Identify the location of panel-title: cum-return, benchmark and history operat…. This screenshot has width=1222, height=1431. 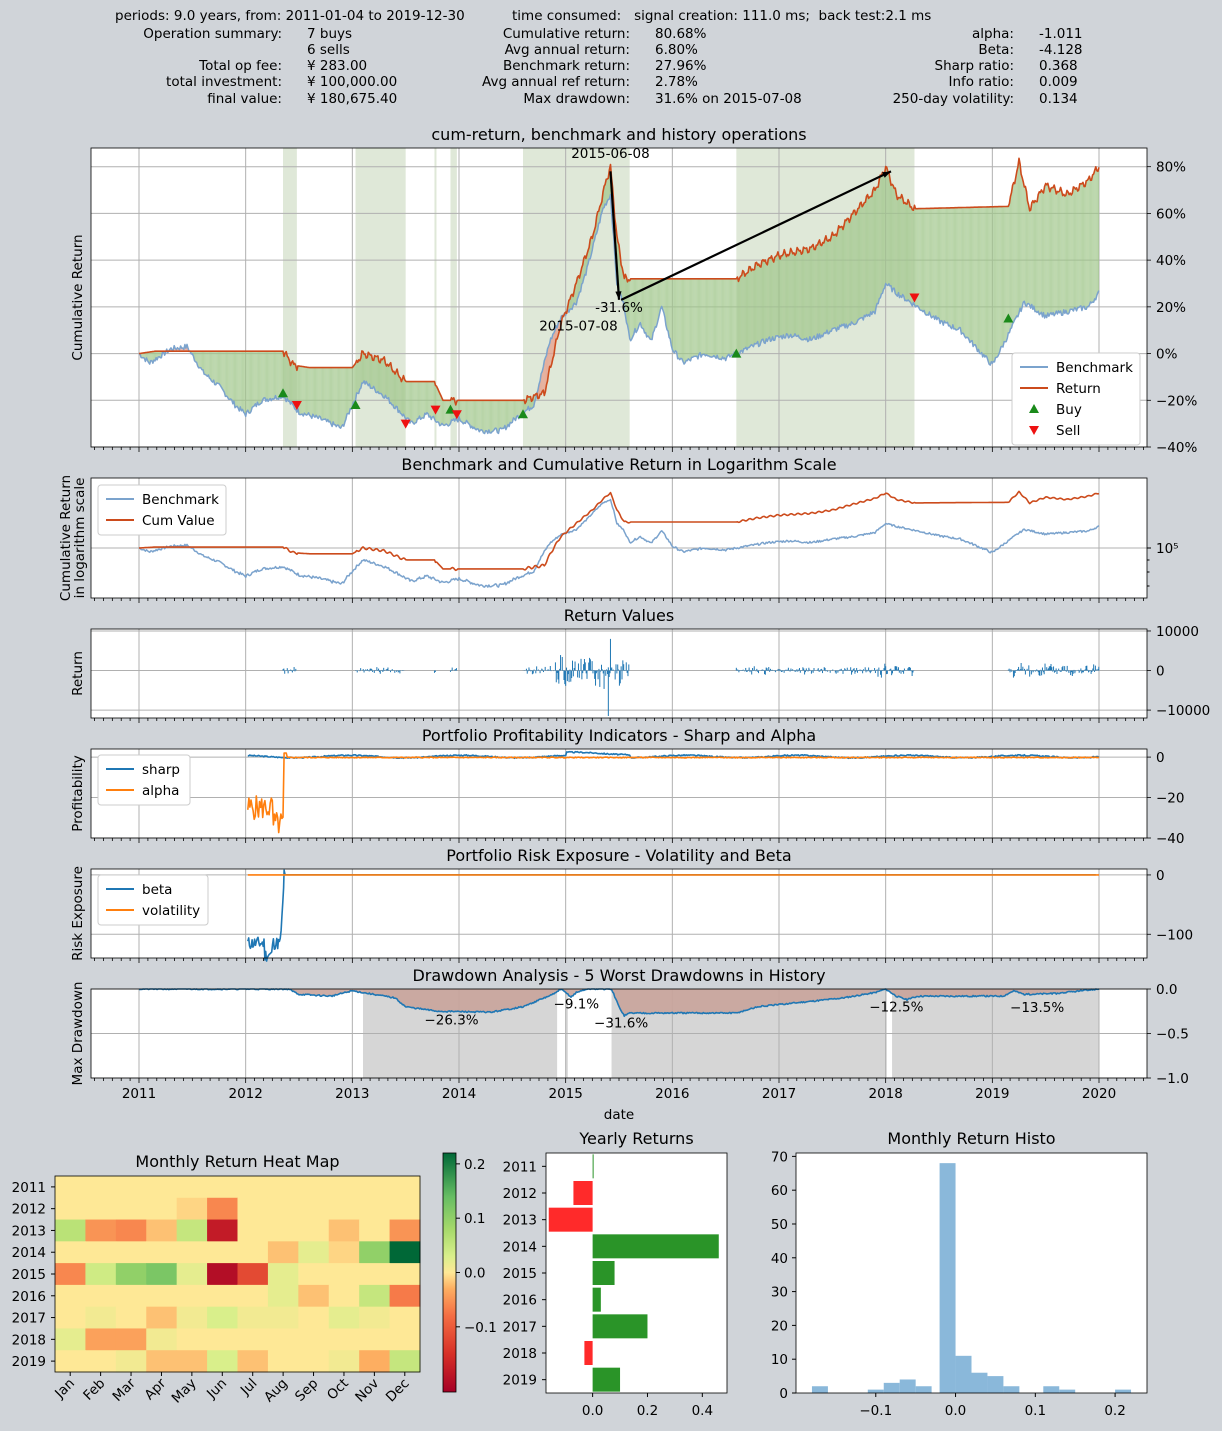
(618, 134).